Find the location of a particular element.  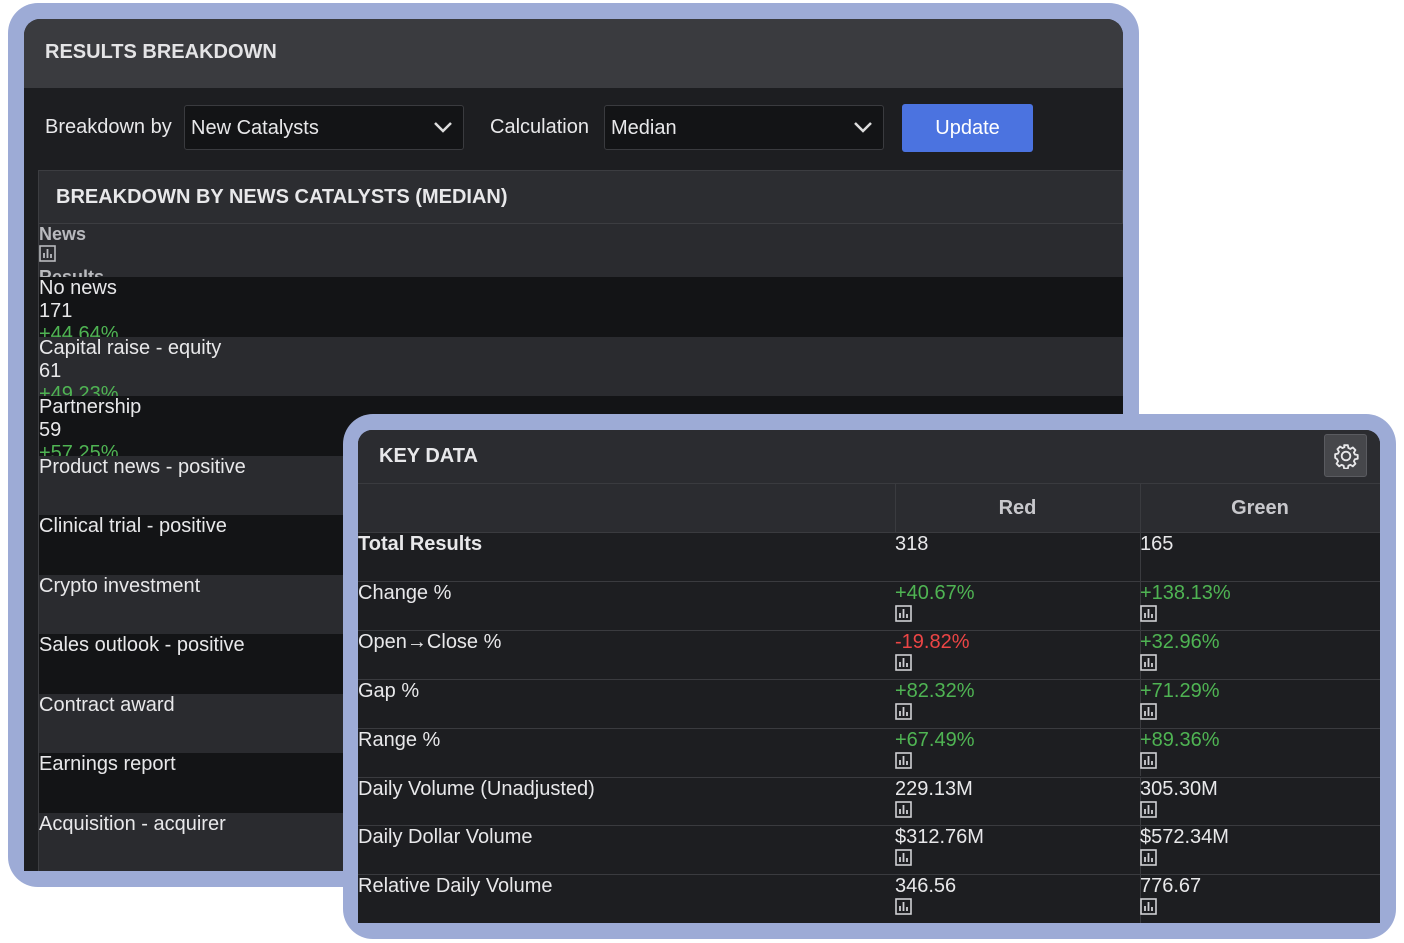

table-cell: No news is located at coordinates (78, 288).